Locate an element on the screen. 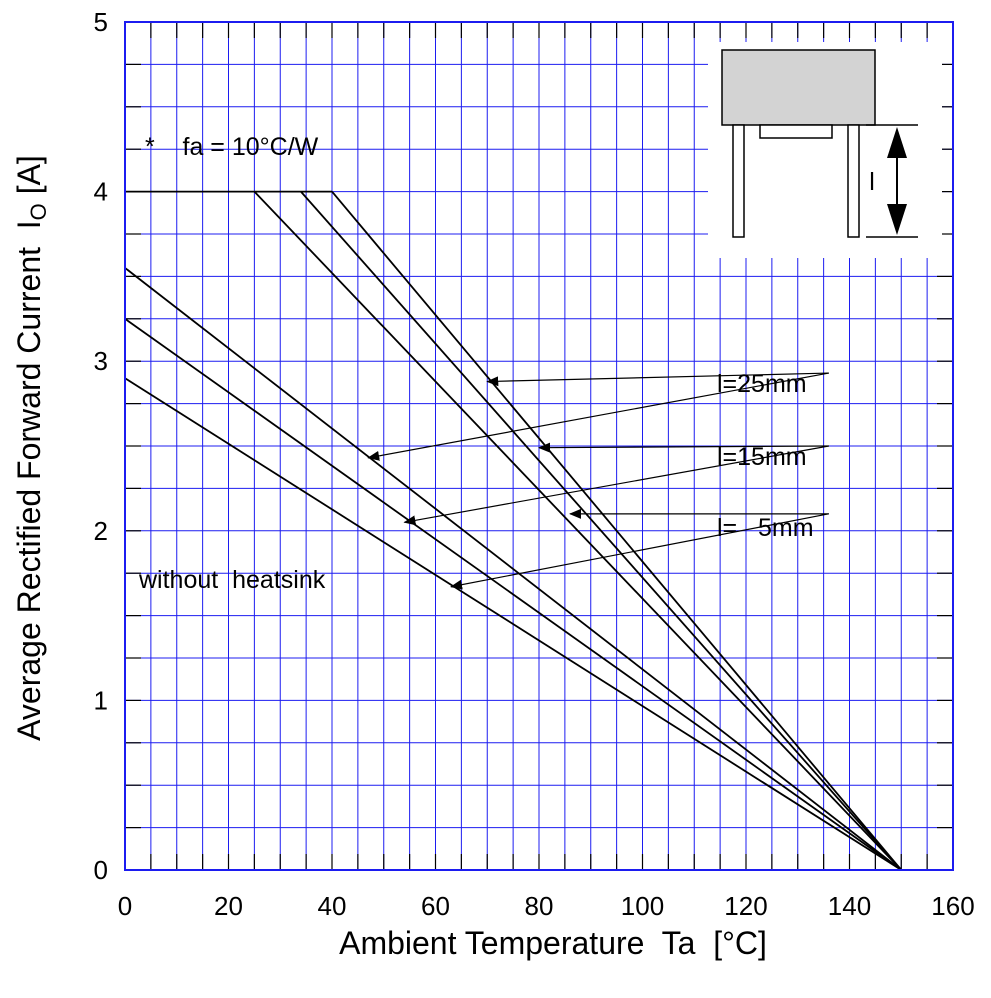 This screenshot has width=991, height=998. annotation-arrows is located at coordinates (598, 481).